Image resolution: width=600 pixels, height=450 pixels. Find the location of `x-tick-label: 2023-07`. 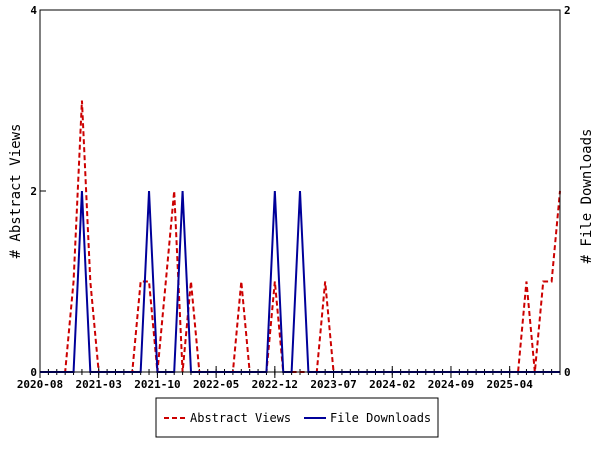

x-tick-label: 2023-07 is located at coordinates (333, 384).